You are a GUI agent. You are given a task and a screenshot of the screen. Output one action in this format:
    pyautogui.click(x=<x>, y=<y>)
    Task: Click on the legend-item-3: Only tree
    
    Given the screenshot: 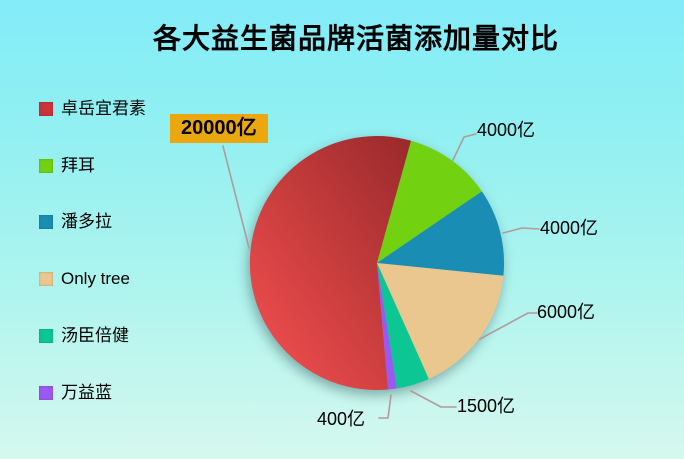 What is the action you would take?
    pyautogui.click(x=84, y=279)
    